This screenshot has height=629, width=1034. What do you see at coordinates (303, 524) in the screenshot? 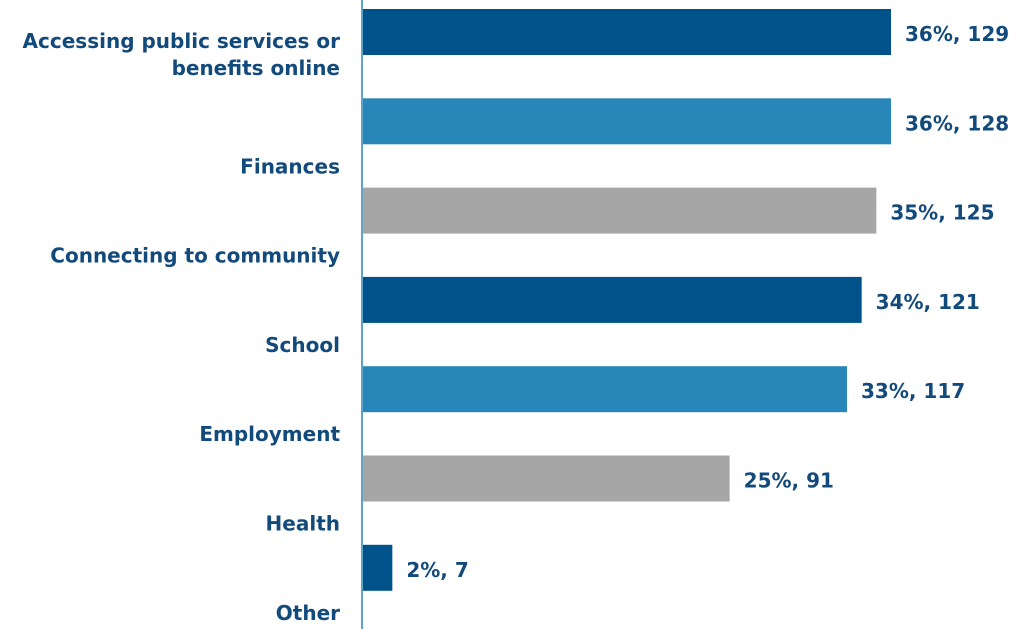
I see `category-label-5: Health` at bounding box center [303, 524].